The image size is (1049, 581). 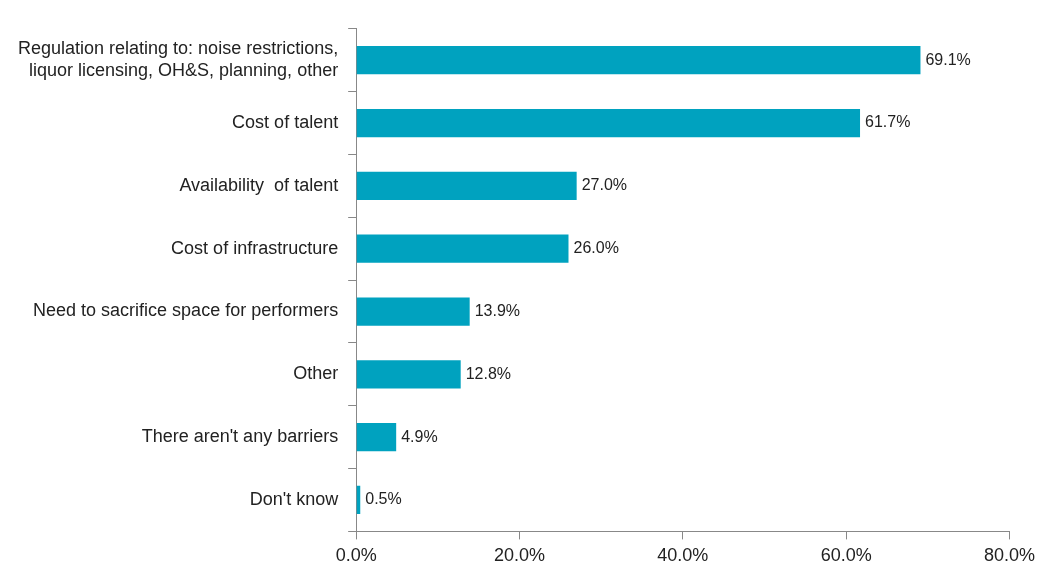 What do you see at coordinates (596, 248) in the screenshot?
I see `data-label: 26.0%` at bounding box center [596, 248].